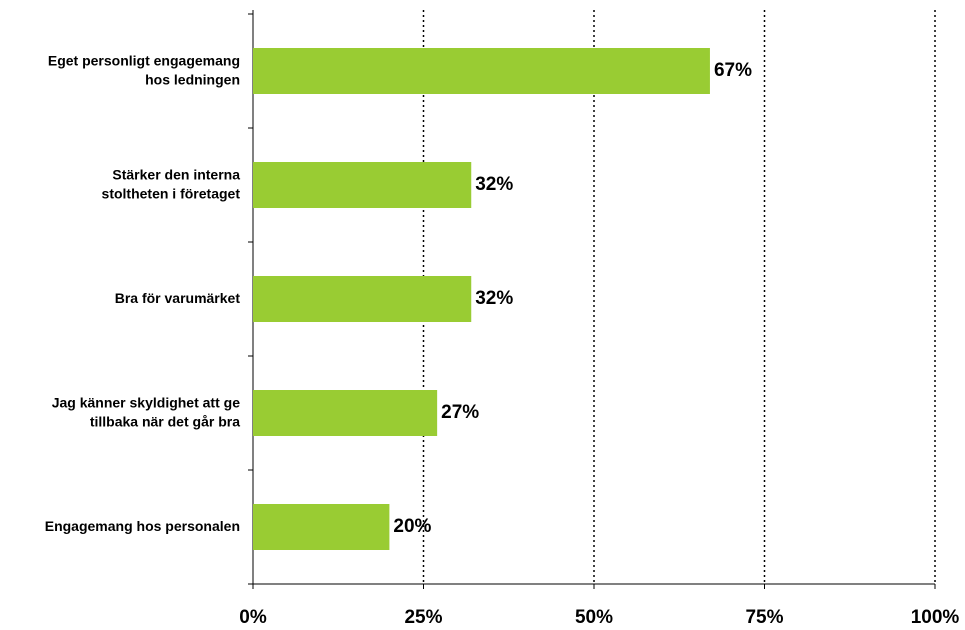  I want to click on category-line: tillbaka när det går bra, so click(165, 421).